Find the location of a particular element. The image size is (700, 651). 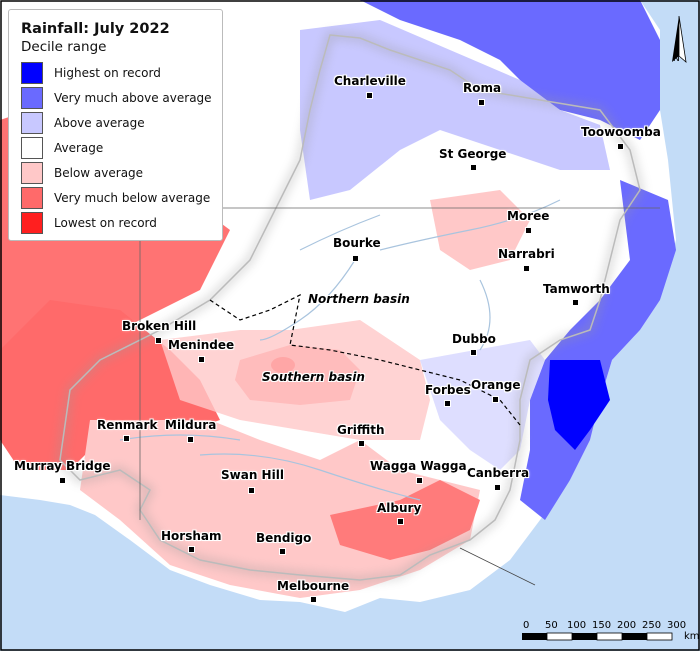

basin-label-southern: Southern basin is located at coordinates (313, 377).